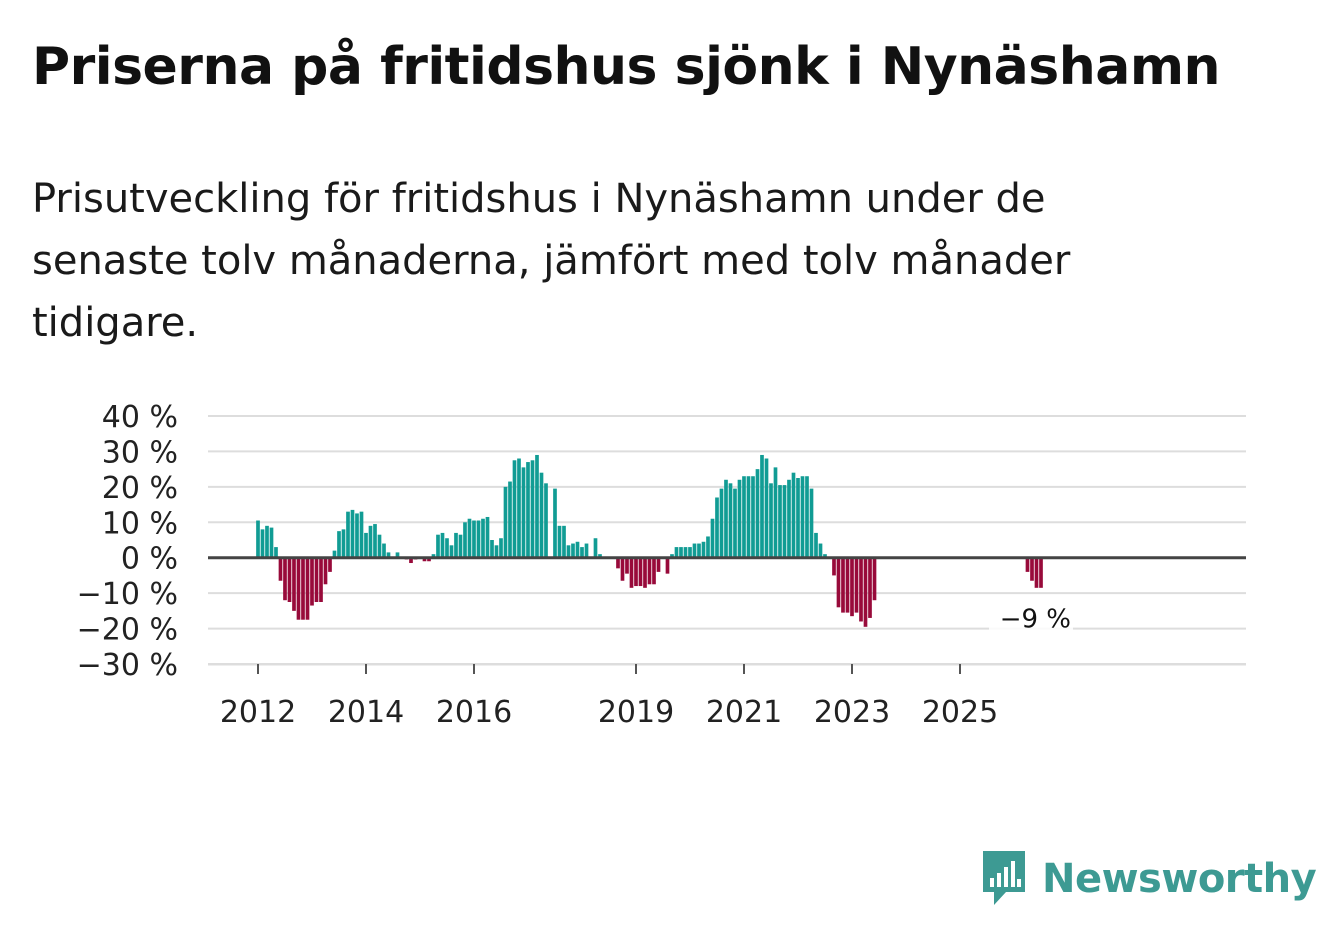 This screenshot has width=1322, height=939. Describe the element at coordinates (127, 594) in the screenshot. I see `y-tick-label: −10 %` at that location.